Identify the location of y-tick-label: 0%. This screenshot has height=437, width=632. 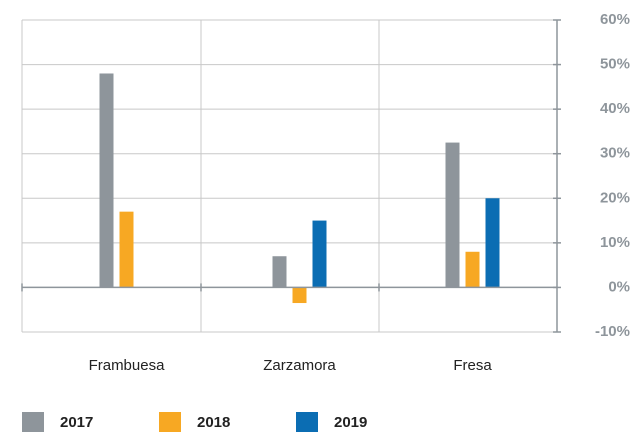
(619, 286).